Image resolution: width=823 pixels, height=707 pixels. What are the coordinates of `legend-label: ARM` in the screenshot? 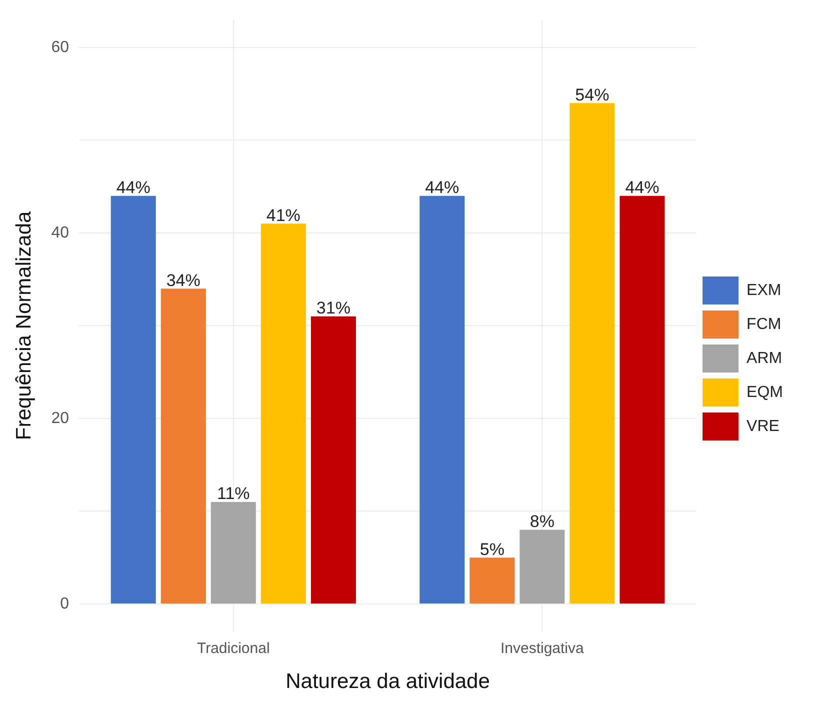 It's located at (764, 358).